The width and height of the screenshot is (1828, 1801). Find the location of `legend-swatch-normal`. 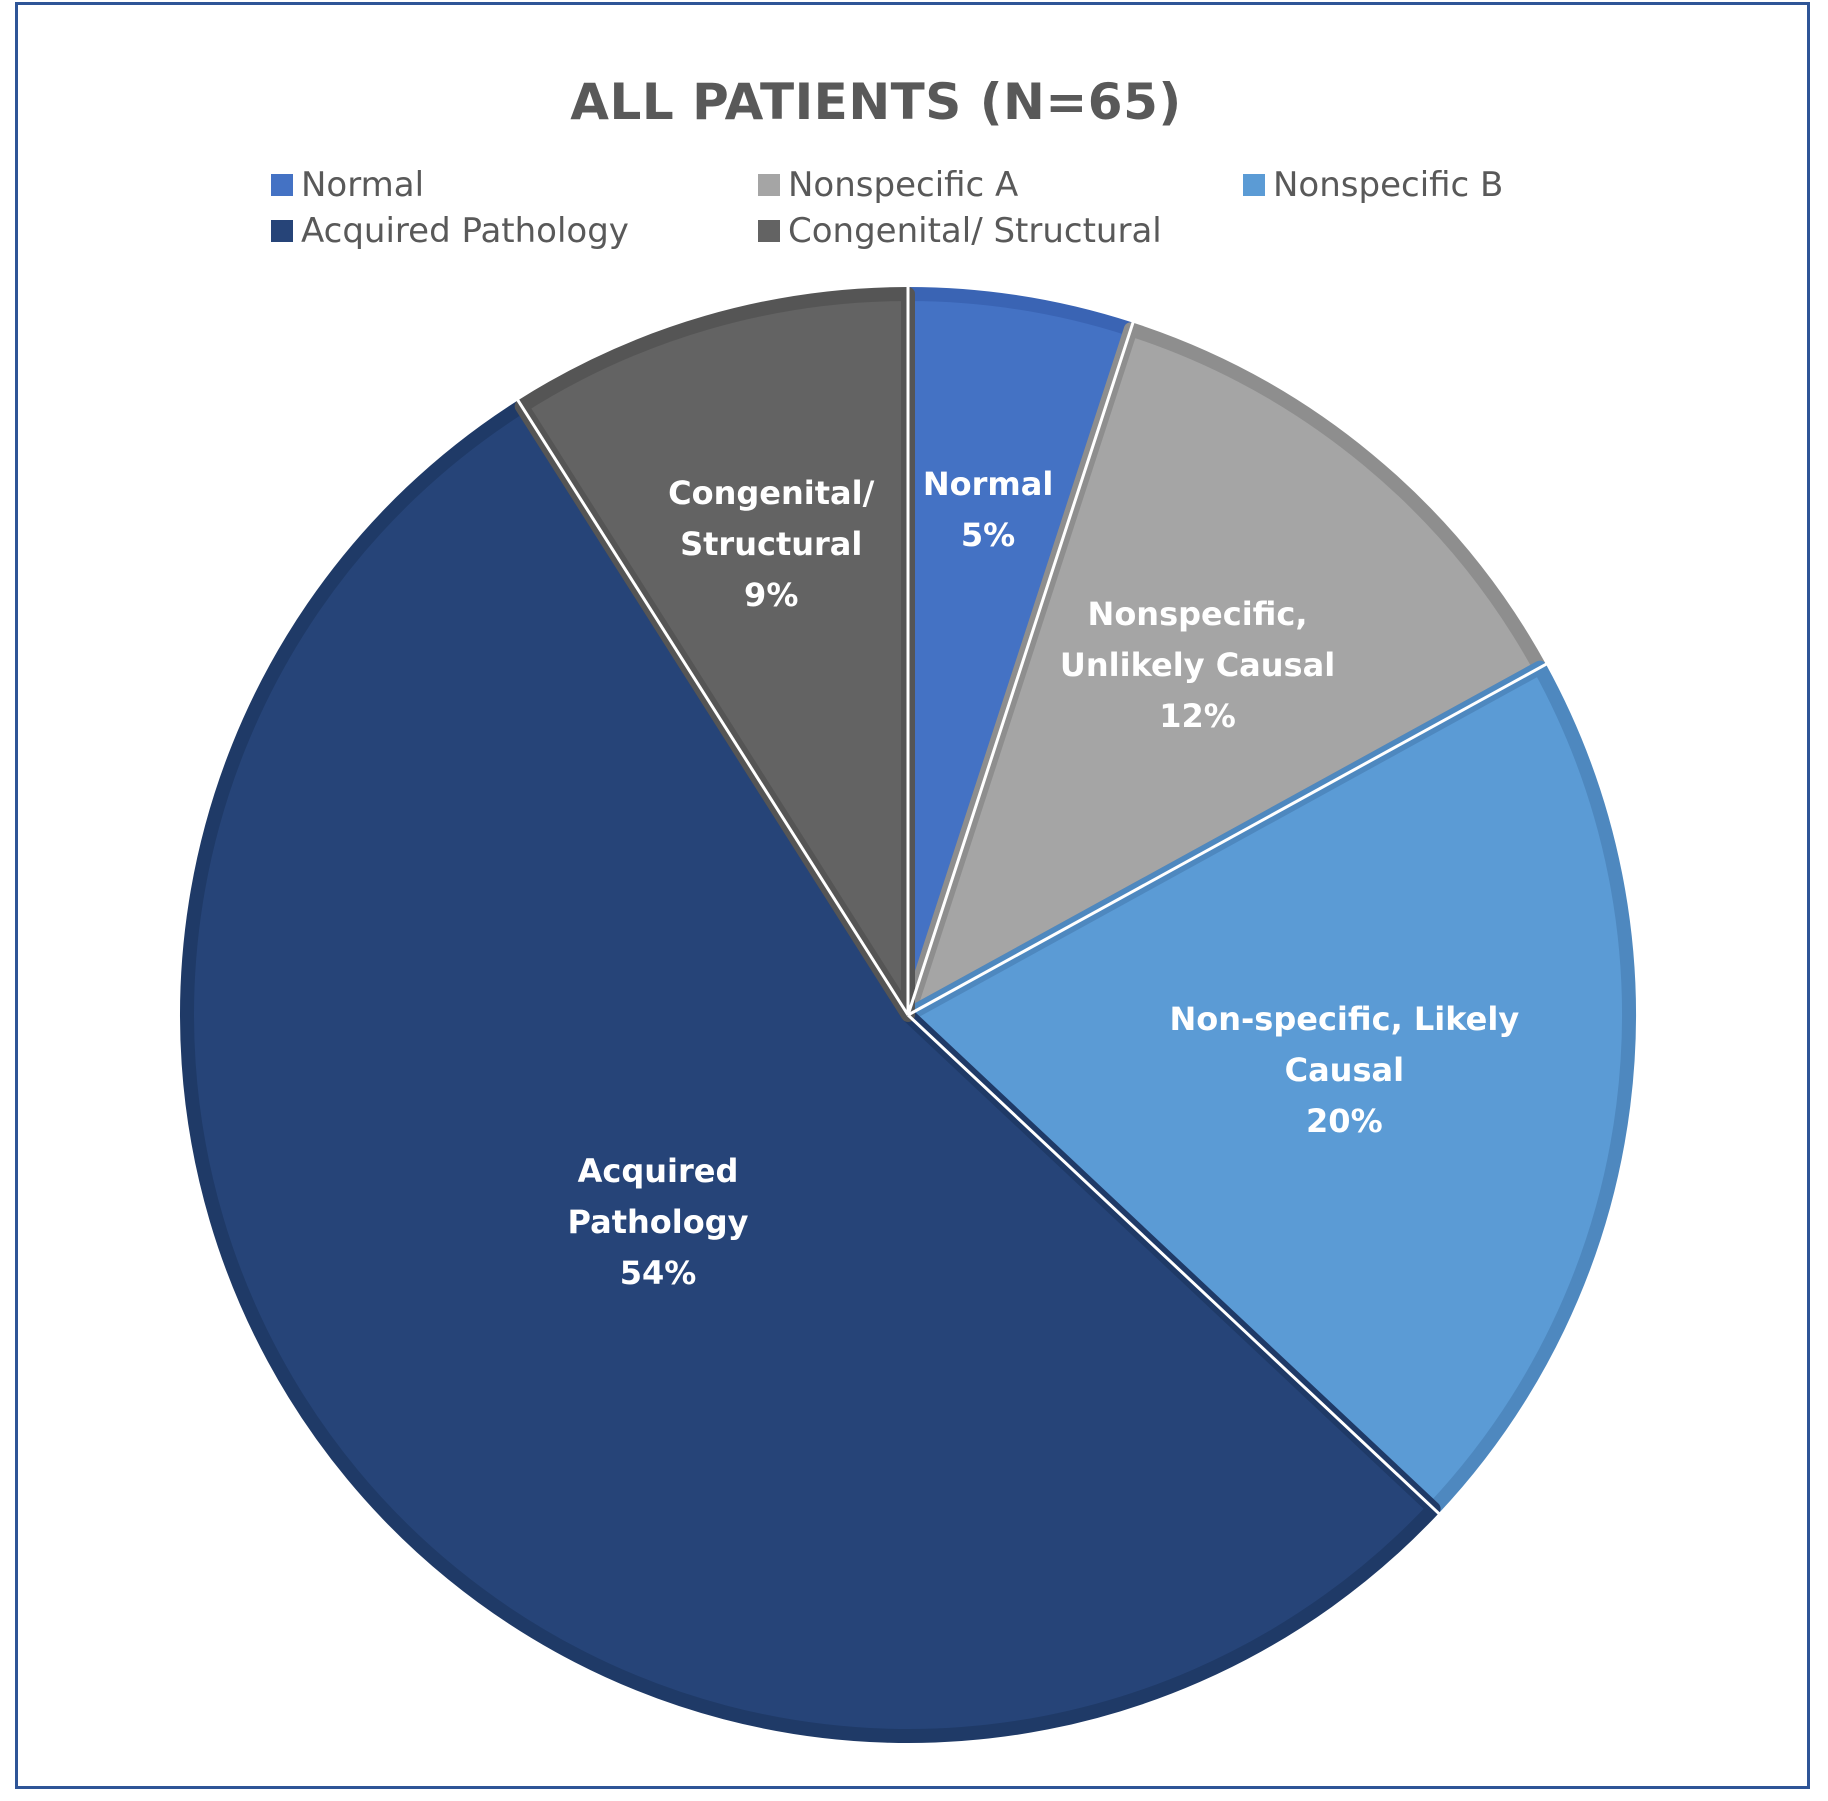

legend-swatch-normal is located at coordinates (282, 185).